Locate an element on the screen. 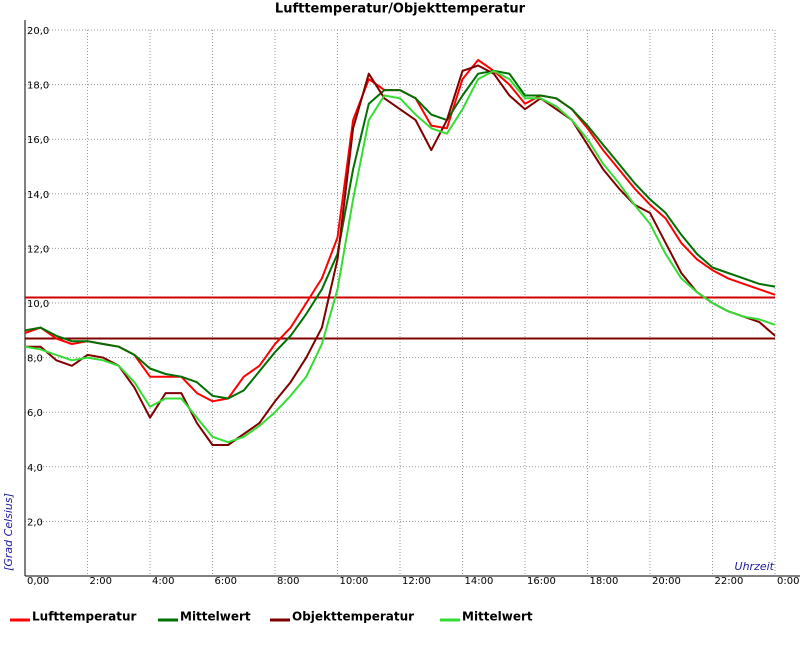  x-tick-label: 6:00 is located at coordinates (226, 581).